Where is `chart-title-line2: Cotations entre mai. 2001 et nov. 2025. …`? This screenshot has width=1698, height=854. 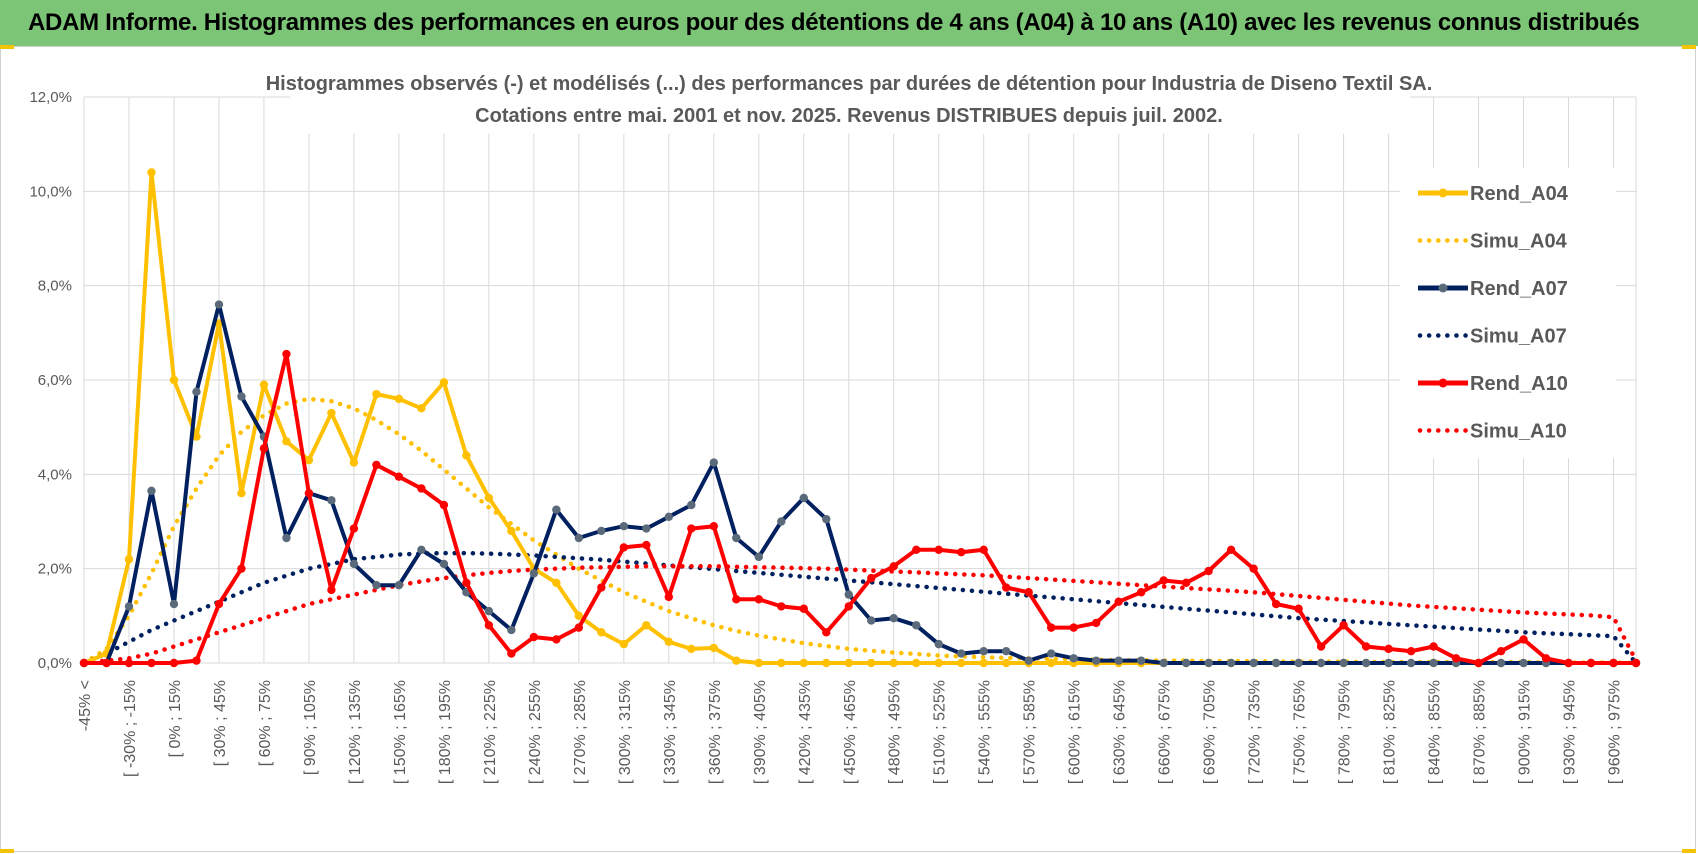 chart-title-line2: Cotations entre mai. 2001 et nov. 2025. … is located at coordinates (849, 116).